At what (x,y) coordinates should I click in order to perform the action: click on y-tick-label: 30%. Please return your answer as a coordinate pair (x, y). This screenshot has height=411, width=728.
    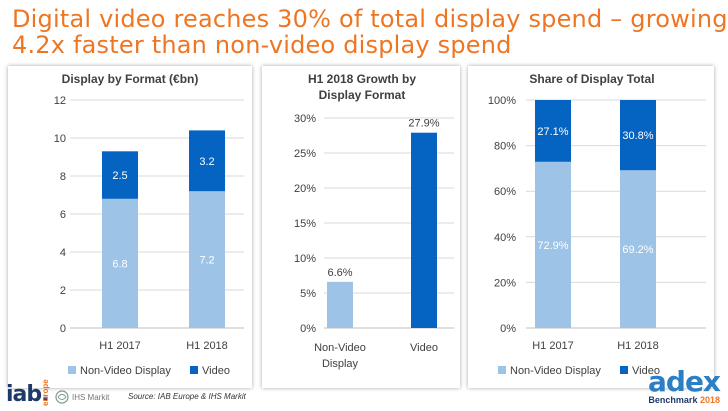
    Looking at the image, I should click on (305, 119).